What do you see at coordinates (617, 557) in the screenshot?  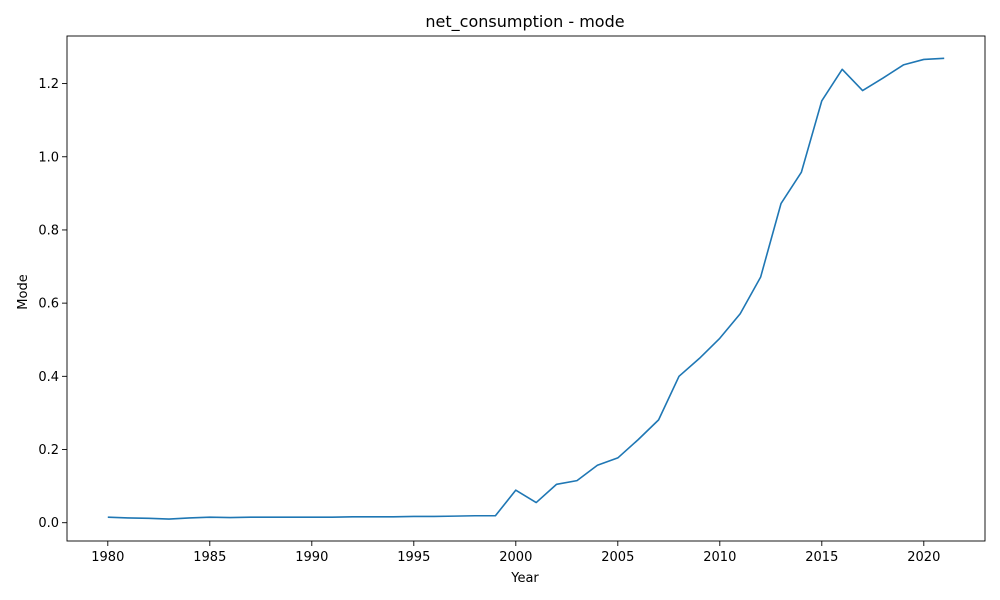 I see `x-tick-label: 2005` at bounding box center [617, 557].